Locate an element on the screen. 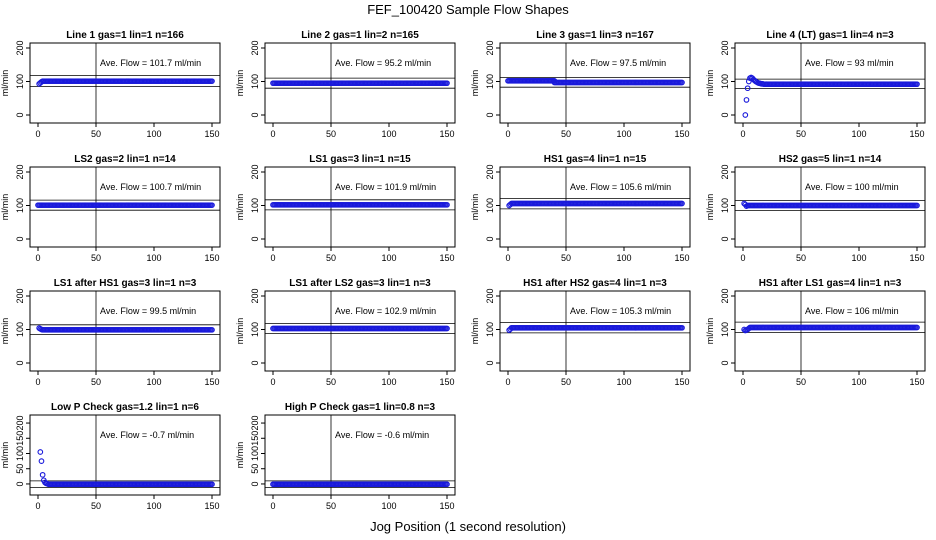  average-flow-annotation: Ave. Flow = -0.7 ml/min is located at coordinates (147, 435).